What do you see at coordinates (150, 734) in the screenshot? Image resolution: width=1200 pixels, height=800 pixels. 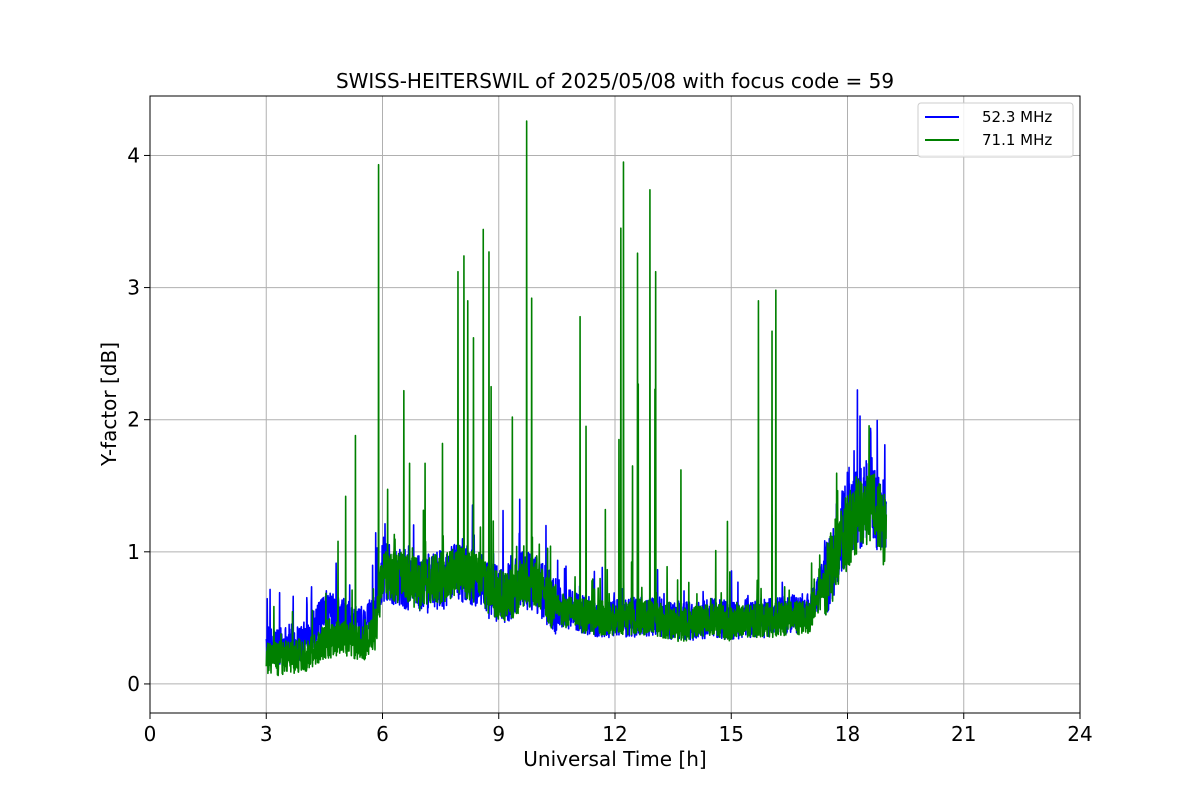 I see `x-tick-label: 0` at bounding box center [150, 734].